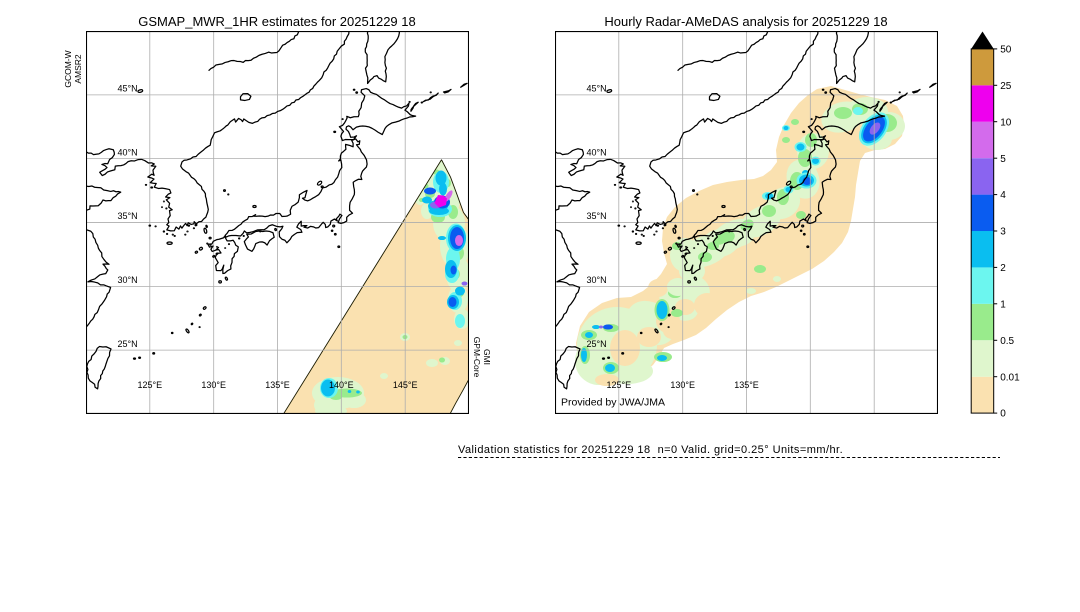  What do you see at coordinates (404, 385) in the screenshot?
I see `svg-text: 145°E` at bounding box center [404, 385].